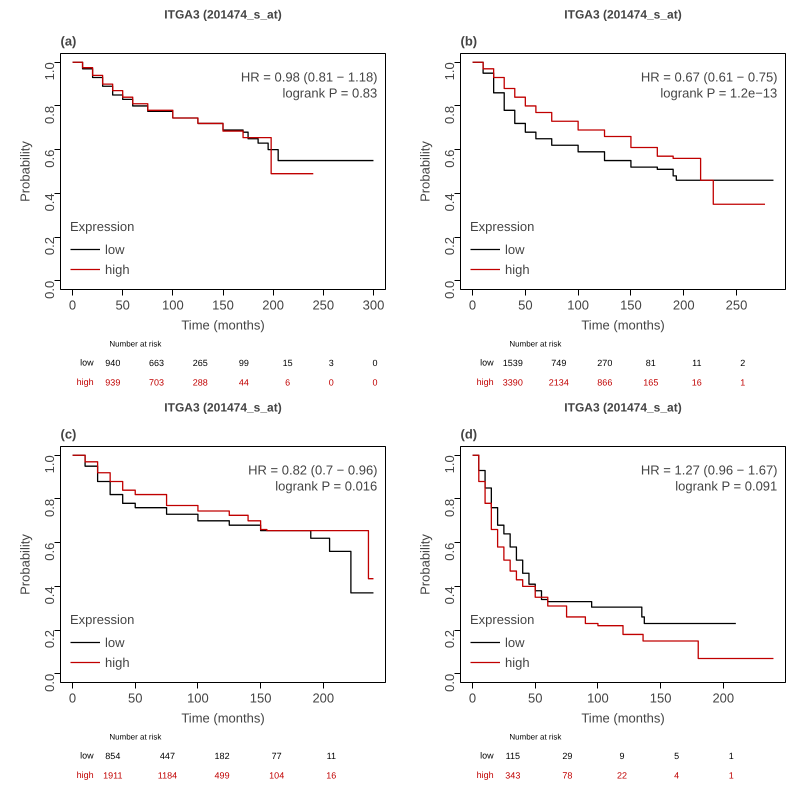 The height and width of the screenshot is (790, 800). Describe the element at coordinates (683, 305) in the screenshot. I see `x-tick-label: 200` at that location.